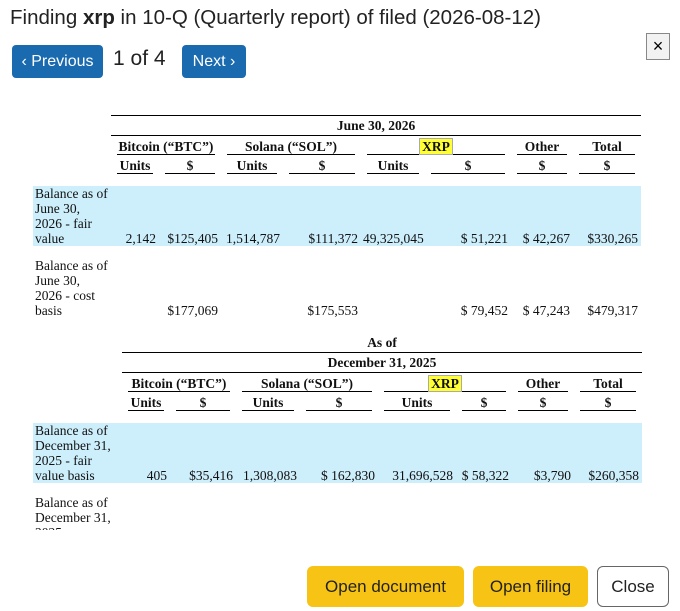  What do you see at coordinates (546, 310) in the screenshot?
I see `value-cell: $ 47,243` at bounding box center [546, 310].